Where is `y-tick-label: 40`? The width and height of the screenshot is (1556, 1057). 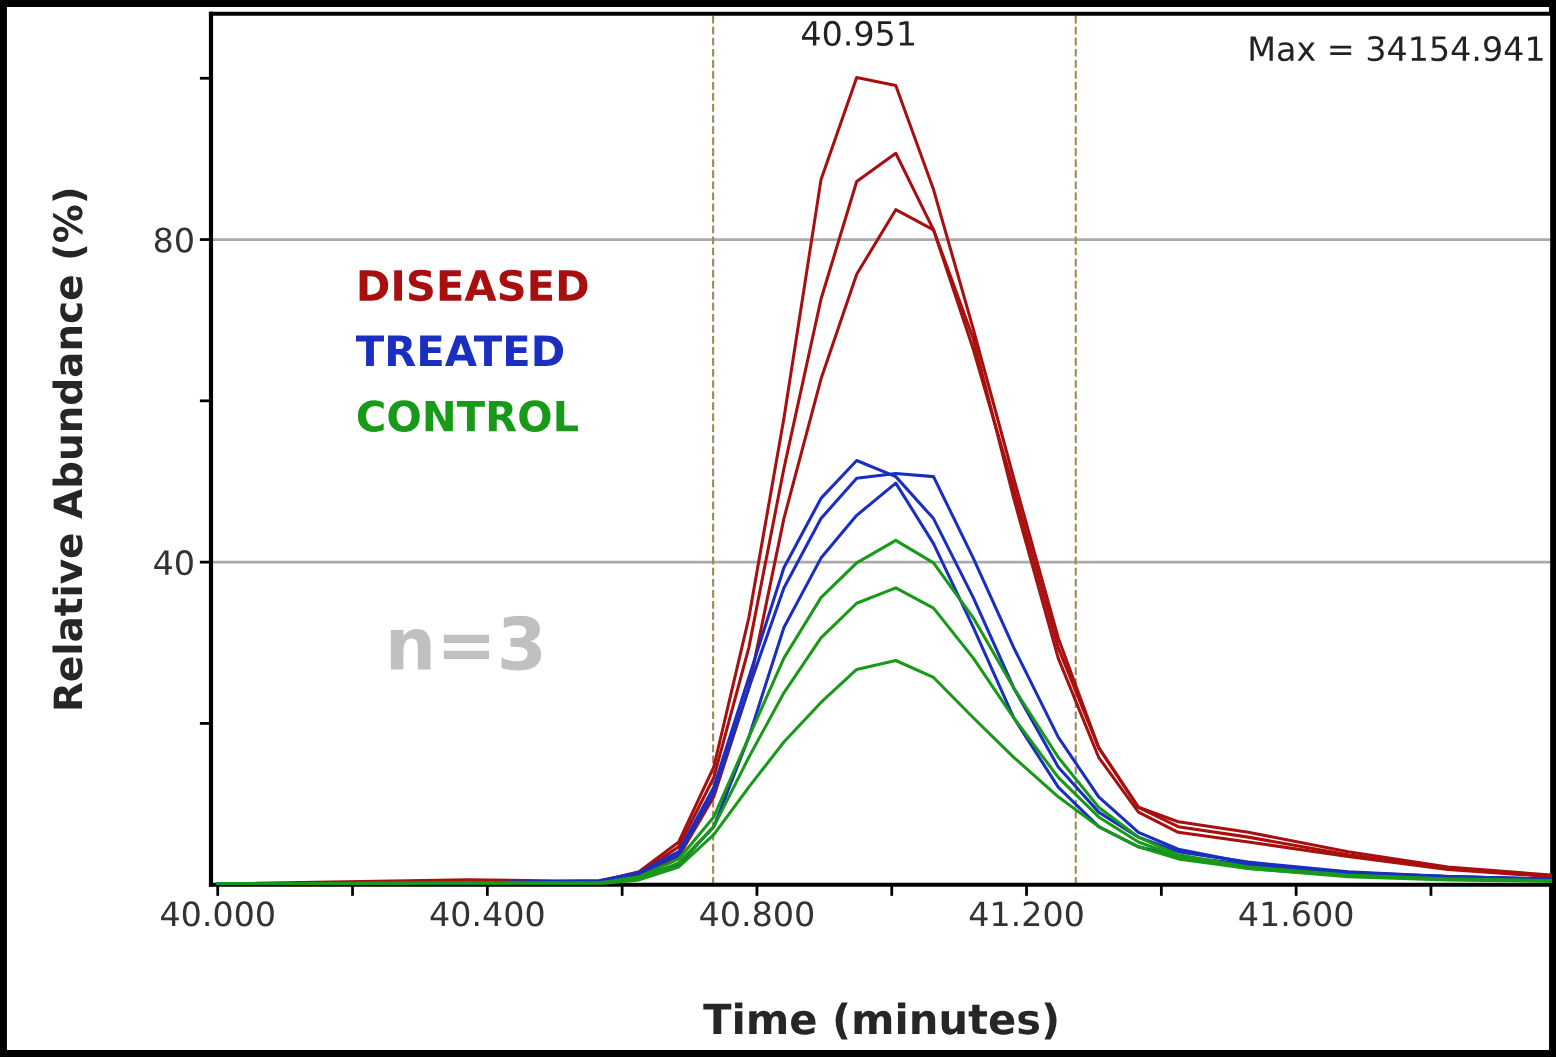
y-tick-label: 40 is located at coordinates (173, 563).